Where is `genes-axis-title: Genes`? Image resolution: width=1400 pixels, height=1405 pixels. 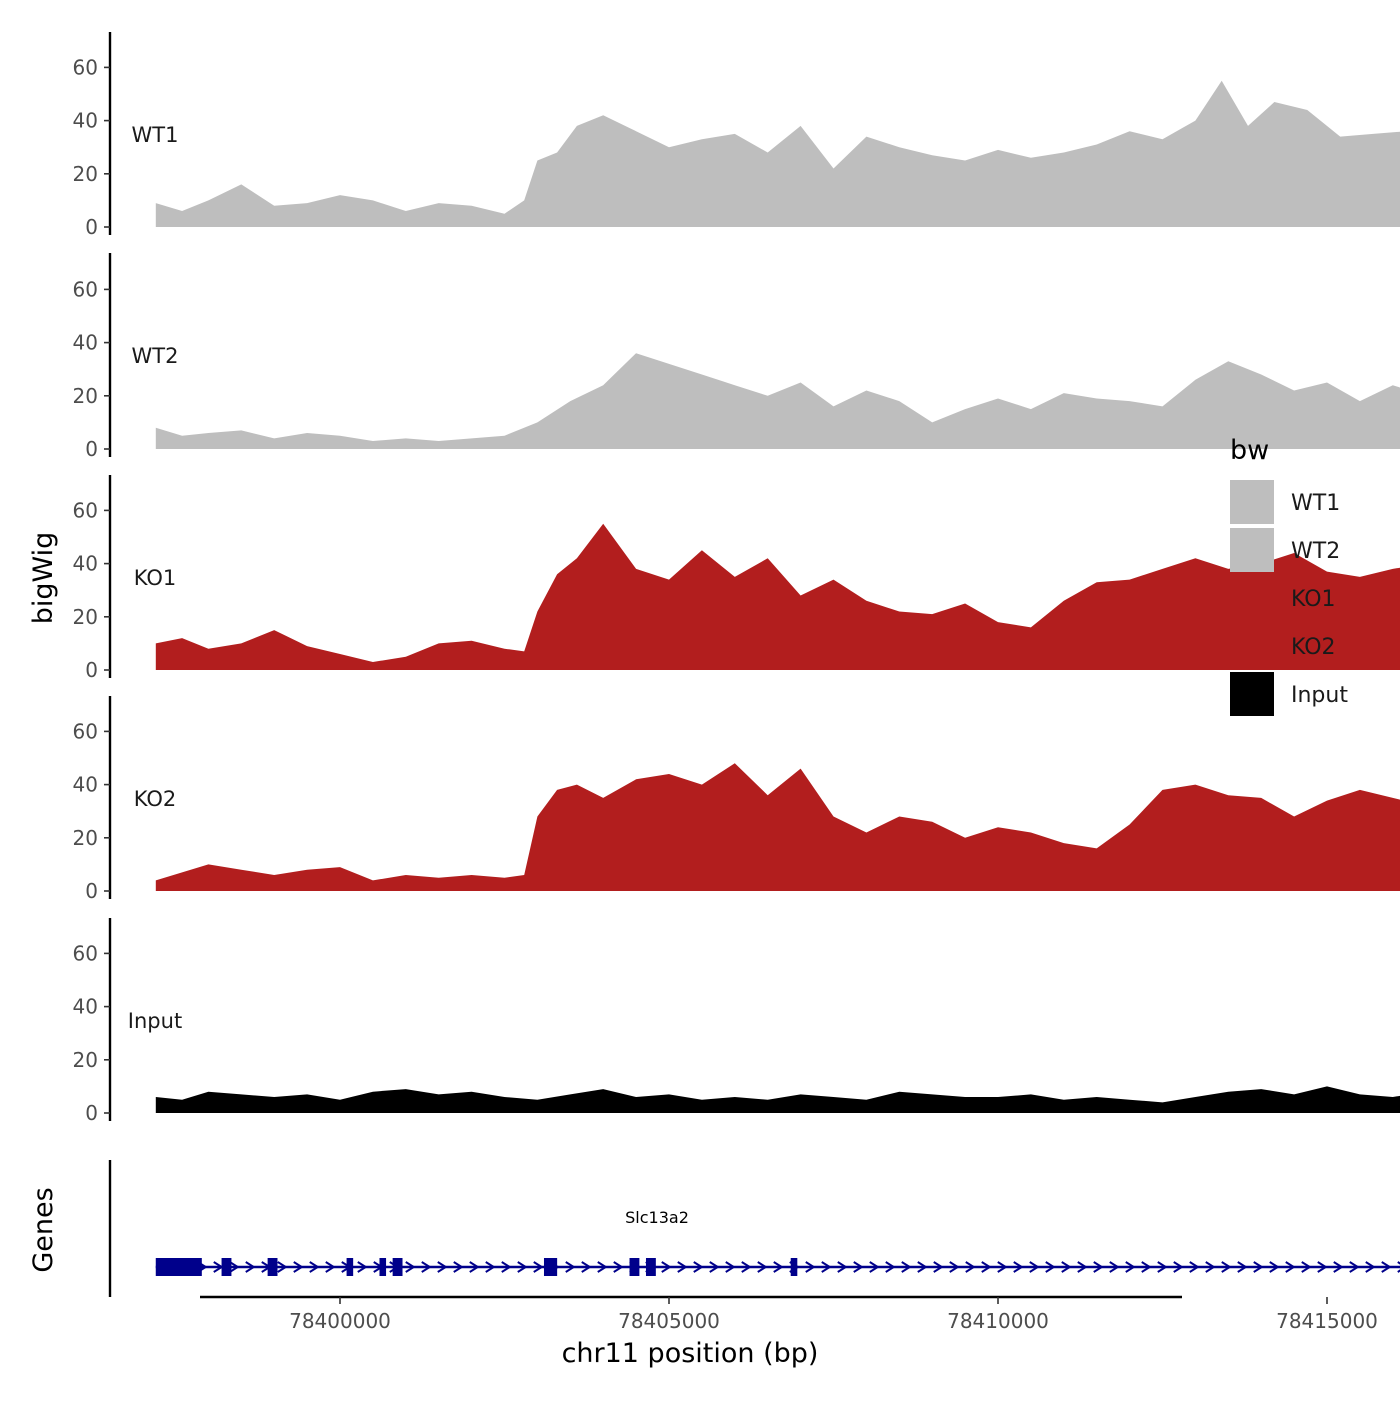 genes-axis-title: Genes is located at coordinates (43, 1229).